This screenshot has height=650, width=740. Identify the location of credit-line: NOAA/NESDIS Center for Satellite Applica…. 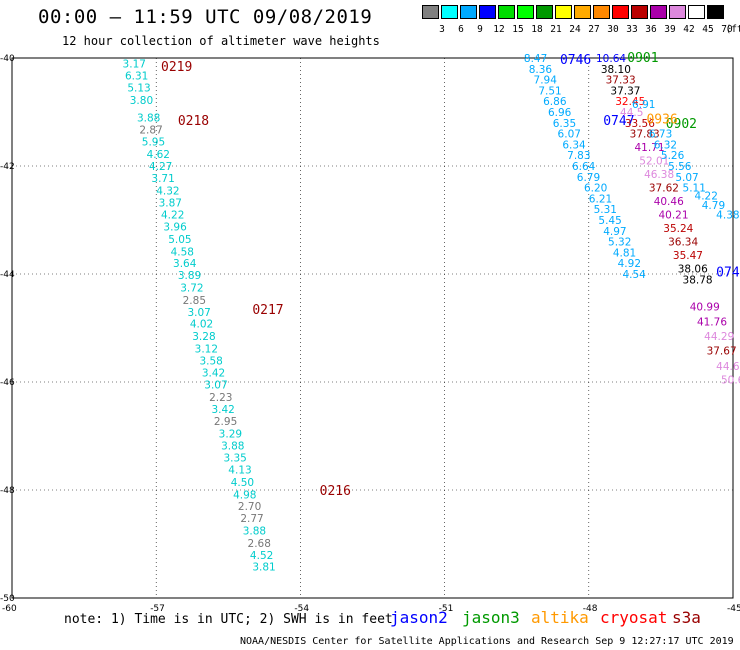
(487, 641).